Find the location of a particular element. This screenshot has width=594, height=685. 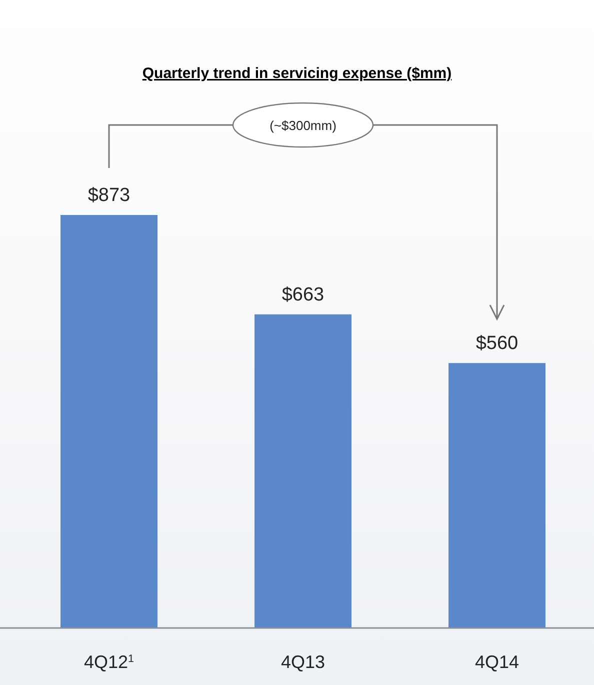

data-label: $560 is located at coordinates (497, 343).